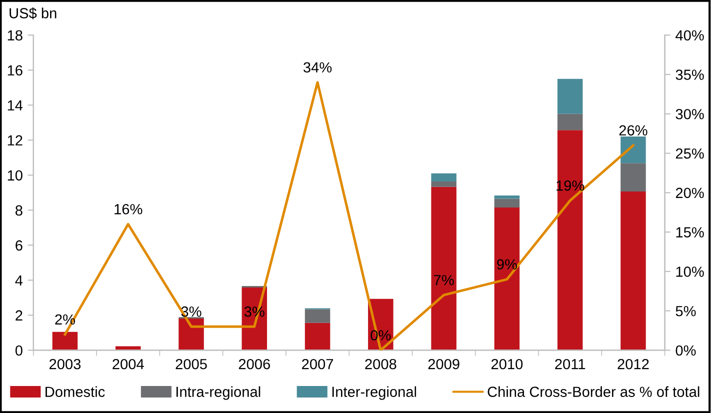  What do you see at coordinates (690, 35) in the screenshot?
I see `y2-tick-label: 40%` at bounding box center [690, 35].